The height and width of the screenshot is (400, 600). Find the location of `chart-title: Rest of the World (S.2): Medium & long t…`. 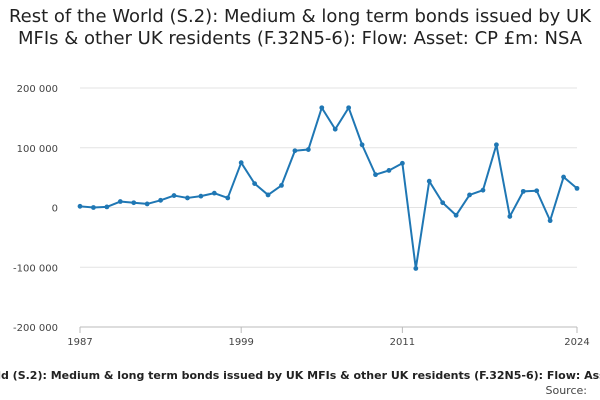

chart-title: Rest of the World (S.2): Medium & long t… is located at coordinates (300, 27).